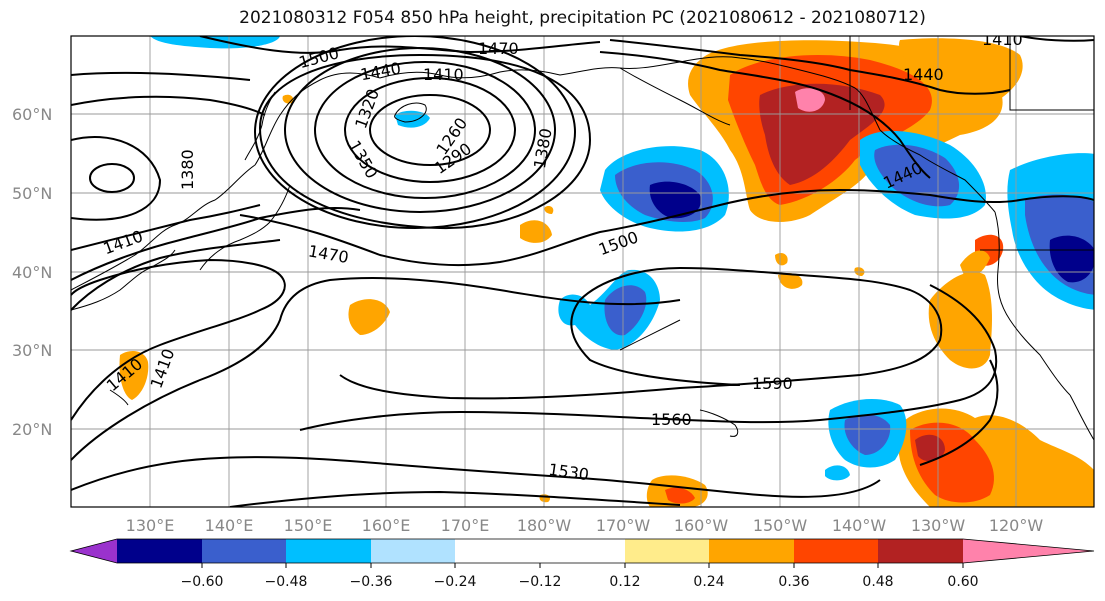  Describe the element at coordinates (32, 114) in the screenshot. I see `lat-label: 60°N` at that location.